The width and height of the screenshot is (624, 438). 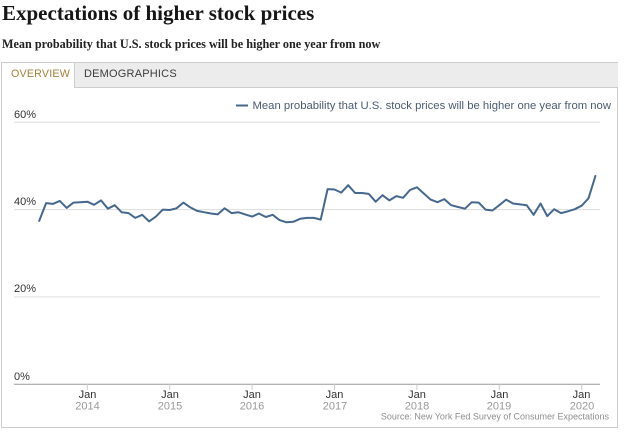 What do you see at coordinates (25, 289) in the screenshot?
I see `svg-text: 20%` at bounding box center [25, 289].